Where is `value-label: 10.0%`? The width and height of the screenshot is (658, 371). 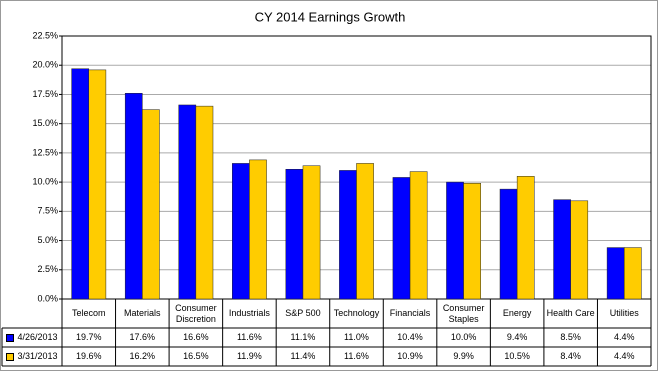 value-label: 10.0% is located at coordinates (464, 337).